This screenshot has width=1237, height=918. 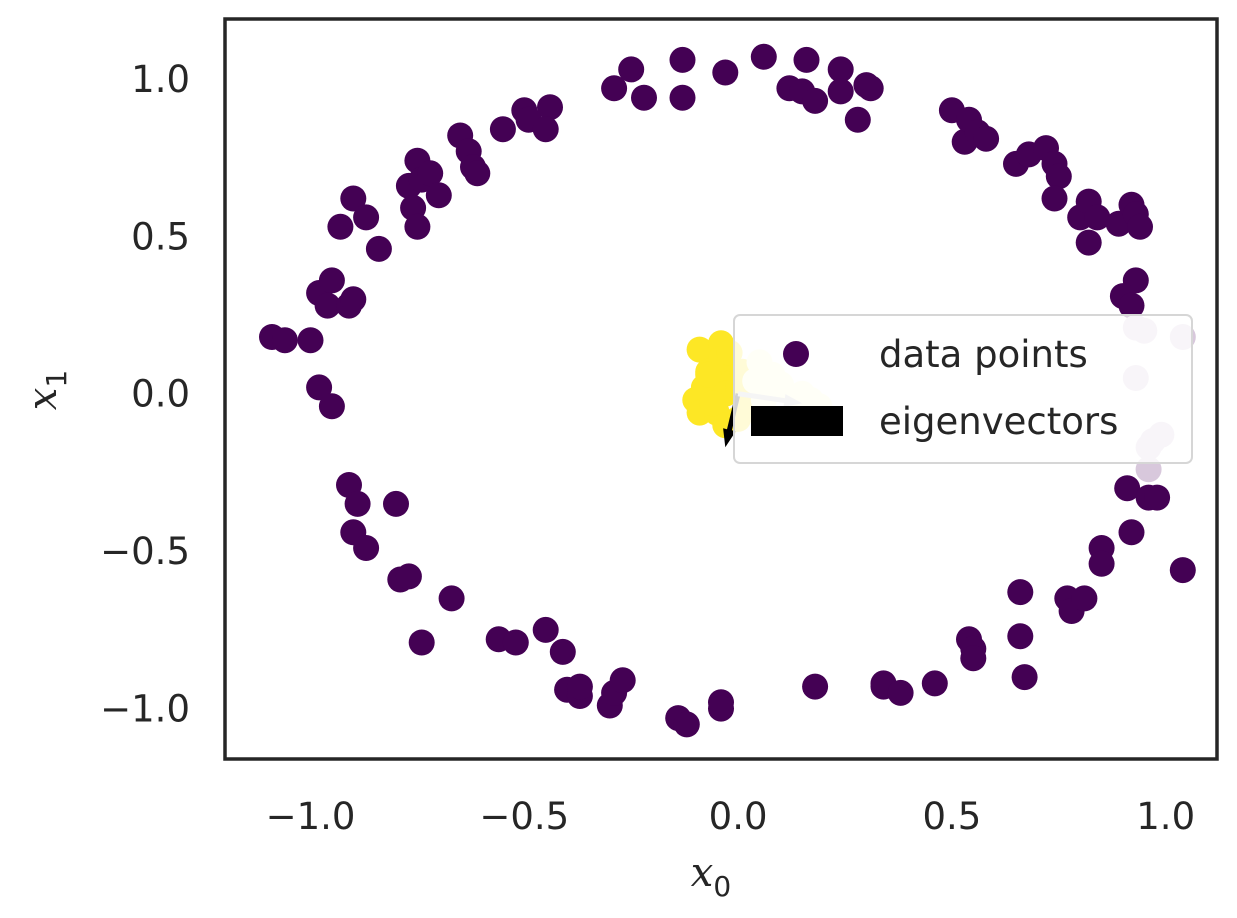 What do you see at coordinates (738, 816) in the screenshot?
I see `x-tick-label: 0.0` at bounding box center [738, 816].